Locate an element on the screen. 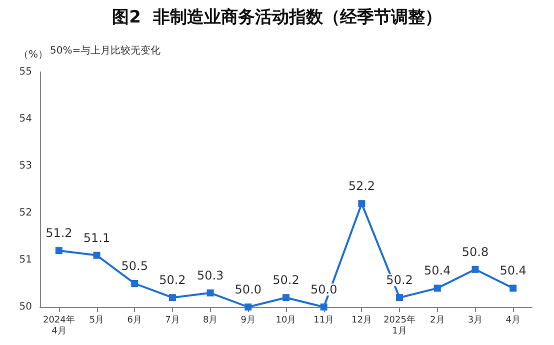 This screenshot has width=554, height=345. y-axis-title: （%） is located at coordinates (33, 55).